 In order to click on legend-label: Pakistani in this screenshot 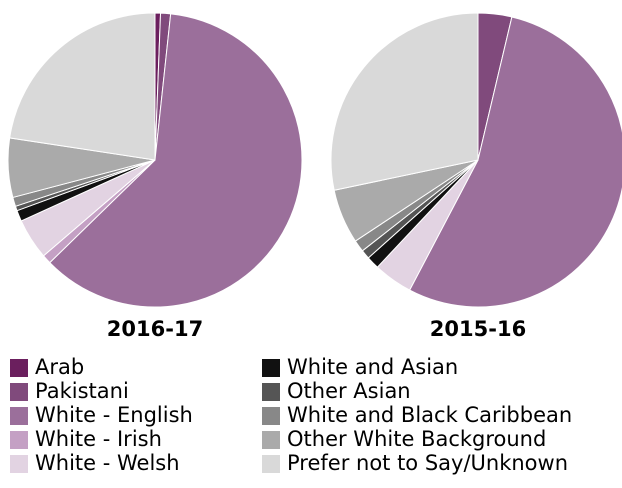, I will do `click(82, 391)`.